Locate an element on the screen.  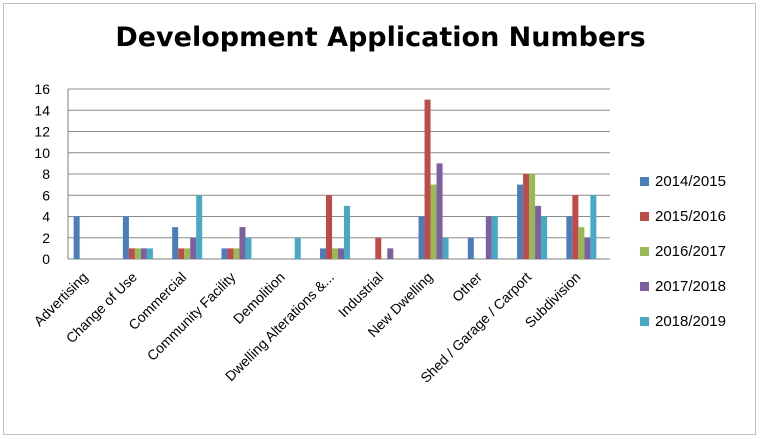
legend-label: 2014/2015 is located at coordinates (690, 181).